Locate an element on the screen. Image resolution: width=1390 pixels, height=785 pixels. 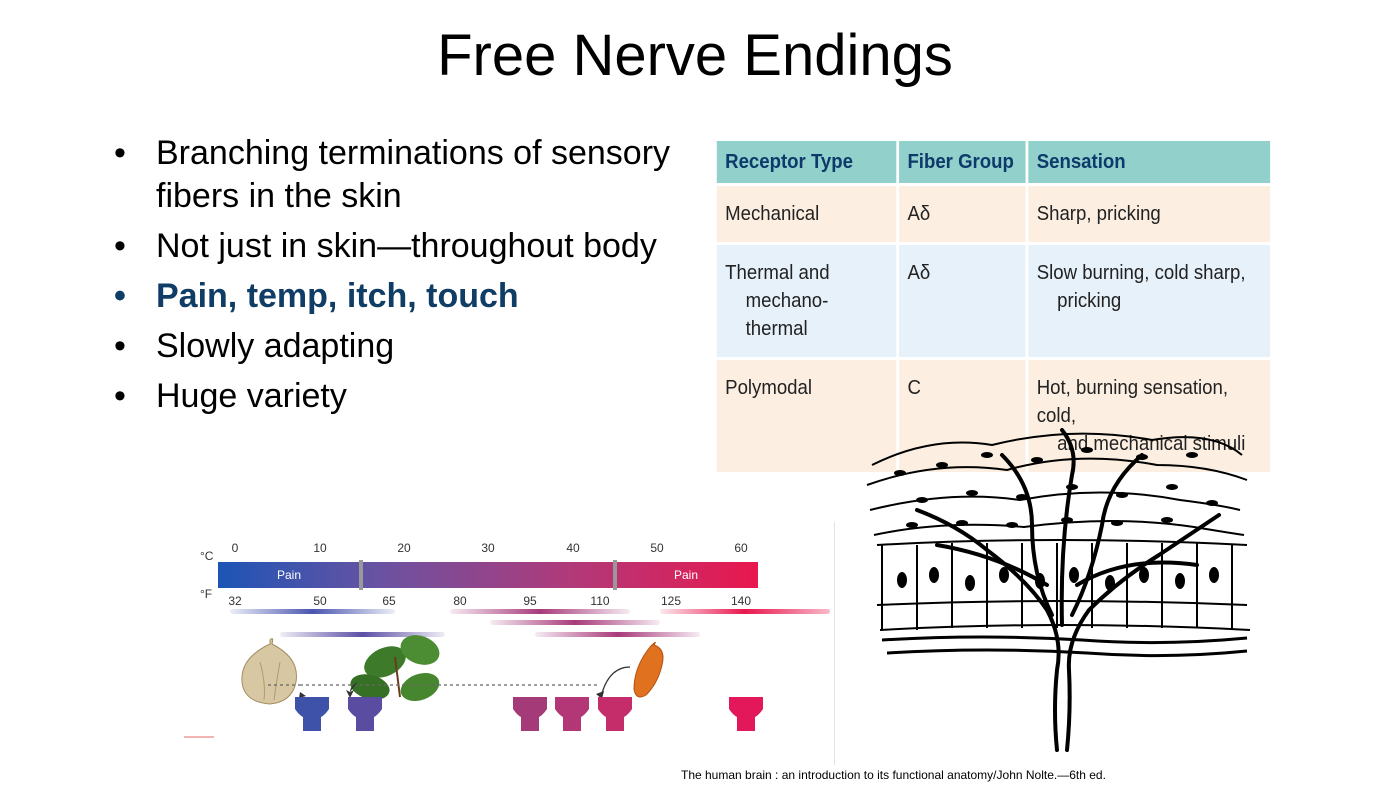
free-nerve-ending-illustration is located at coordinates (1058, 590).